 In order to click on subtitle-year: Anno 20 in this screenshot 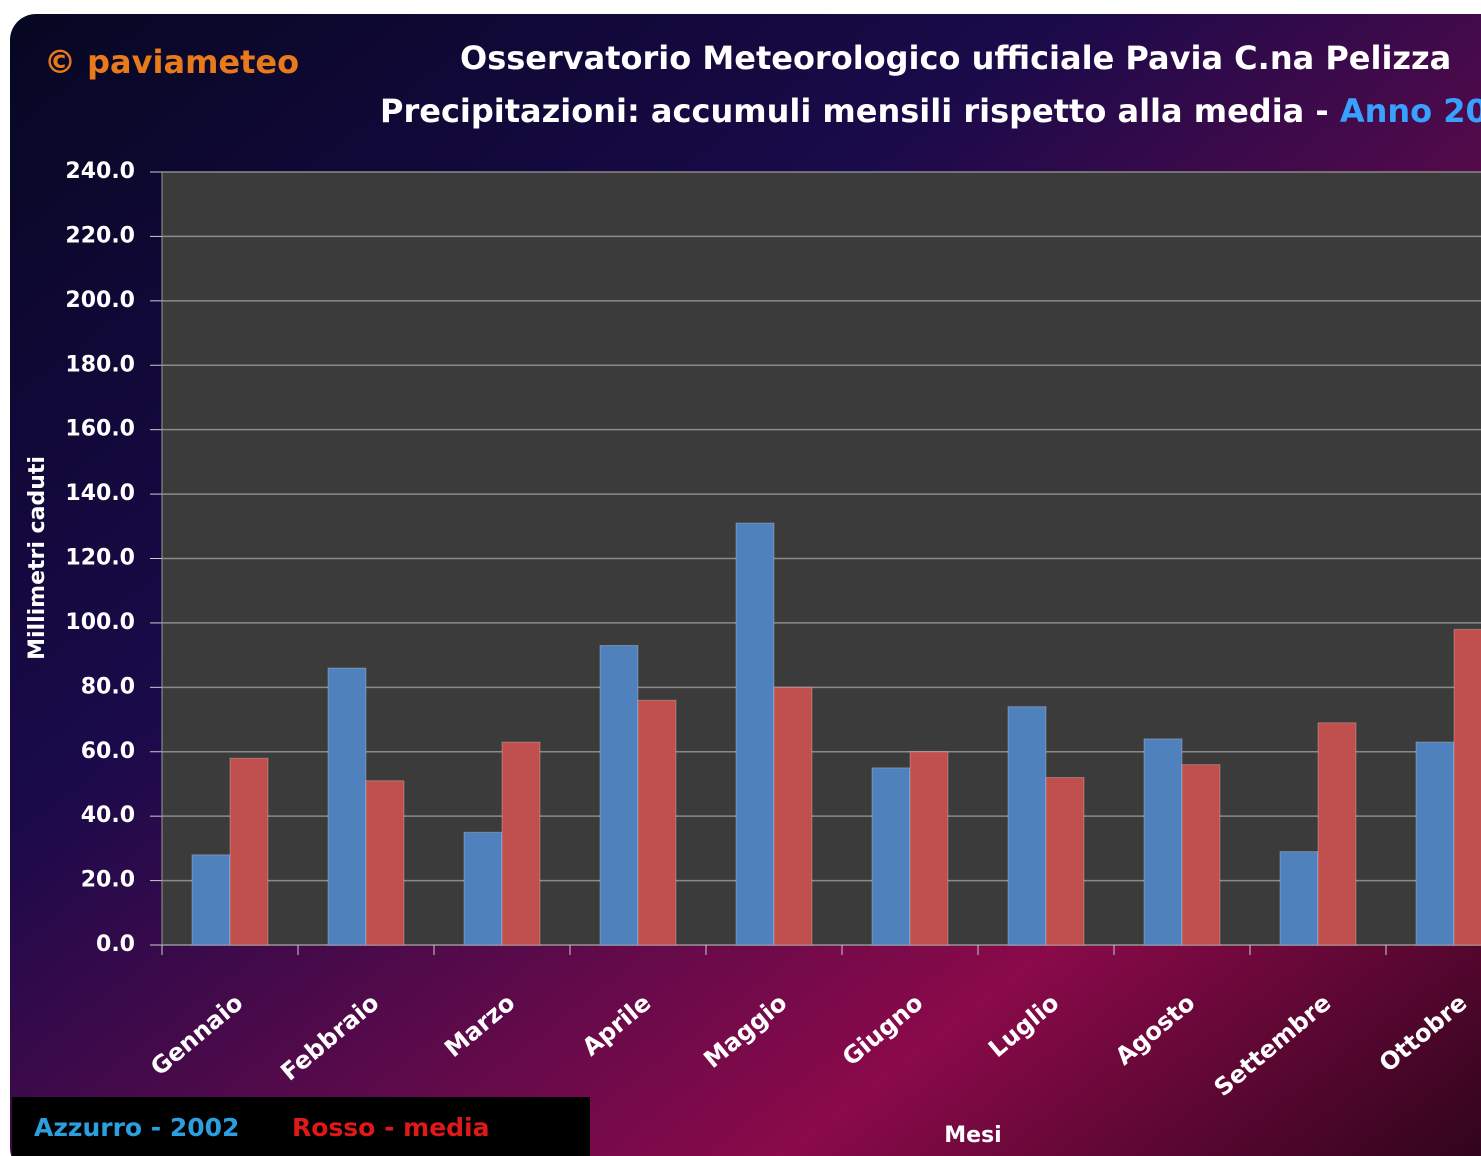, I will do `click(1410, 111)`.